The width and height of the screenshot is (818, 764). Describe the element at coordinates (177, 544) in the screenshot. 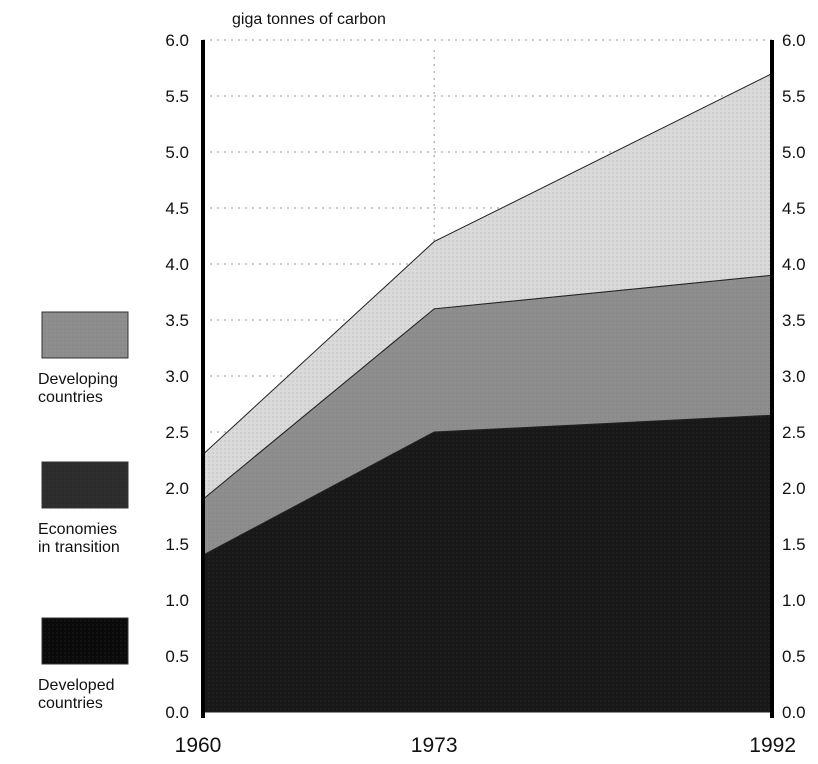

I see `y-tick-label-left: 1.5` at that location.